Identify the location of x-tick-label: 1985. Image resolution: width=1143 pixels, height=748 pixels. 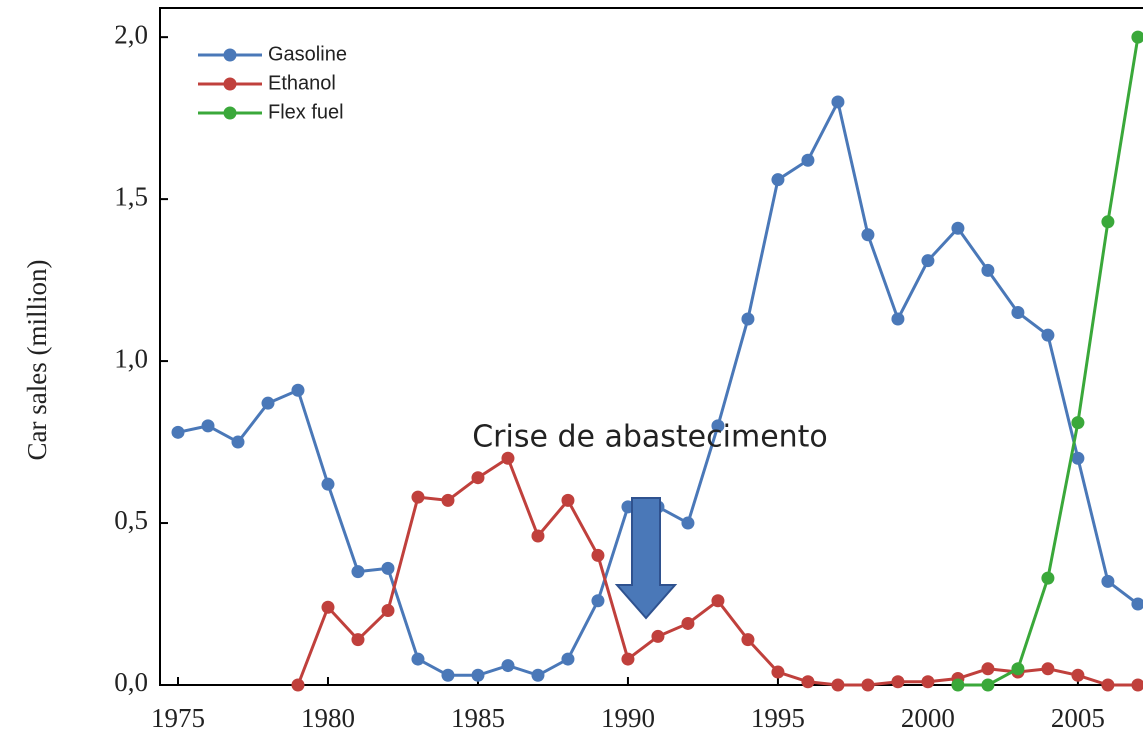
(478, 718).